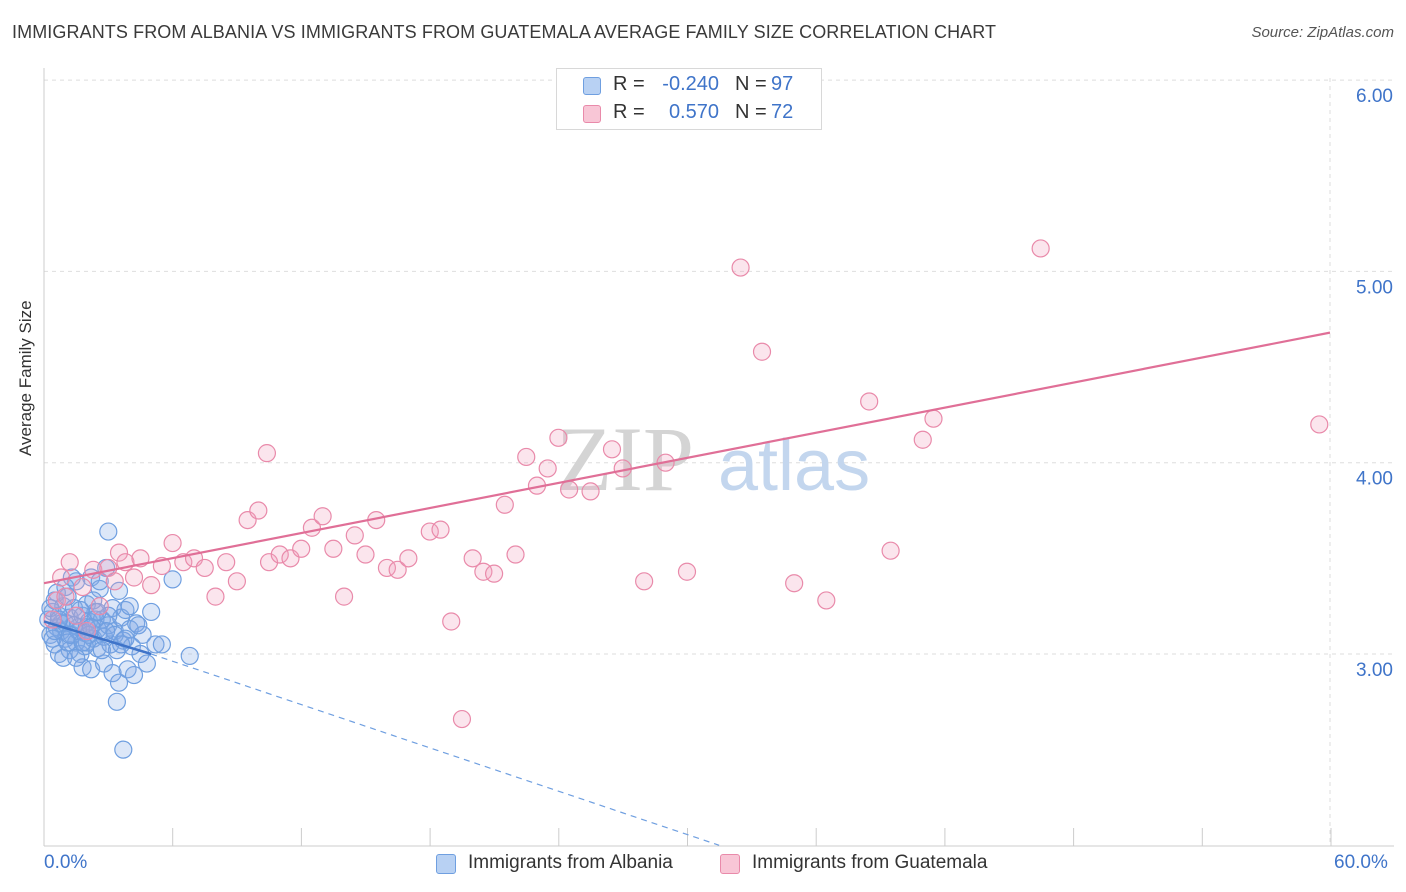 This screenshot has width=1406, height=892. What do you see at coordinates (1322, 32) in the screenshot?
I see `source-label: Source: ZipAtlas.com` at bounding box center [1322, 32].